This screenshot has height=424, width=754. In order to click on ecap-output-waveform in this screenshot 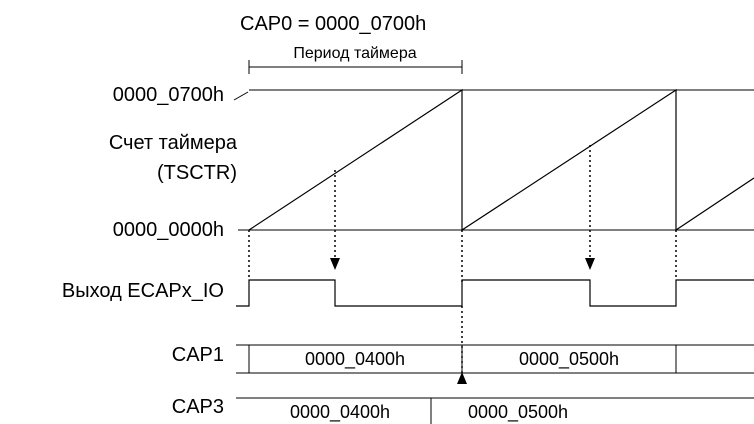, I will do `click(495, 293)`.